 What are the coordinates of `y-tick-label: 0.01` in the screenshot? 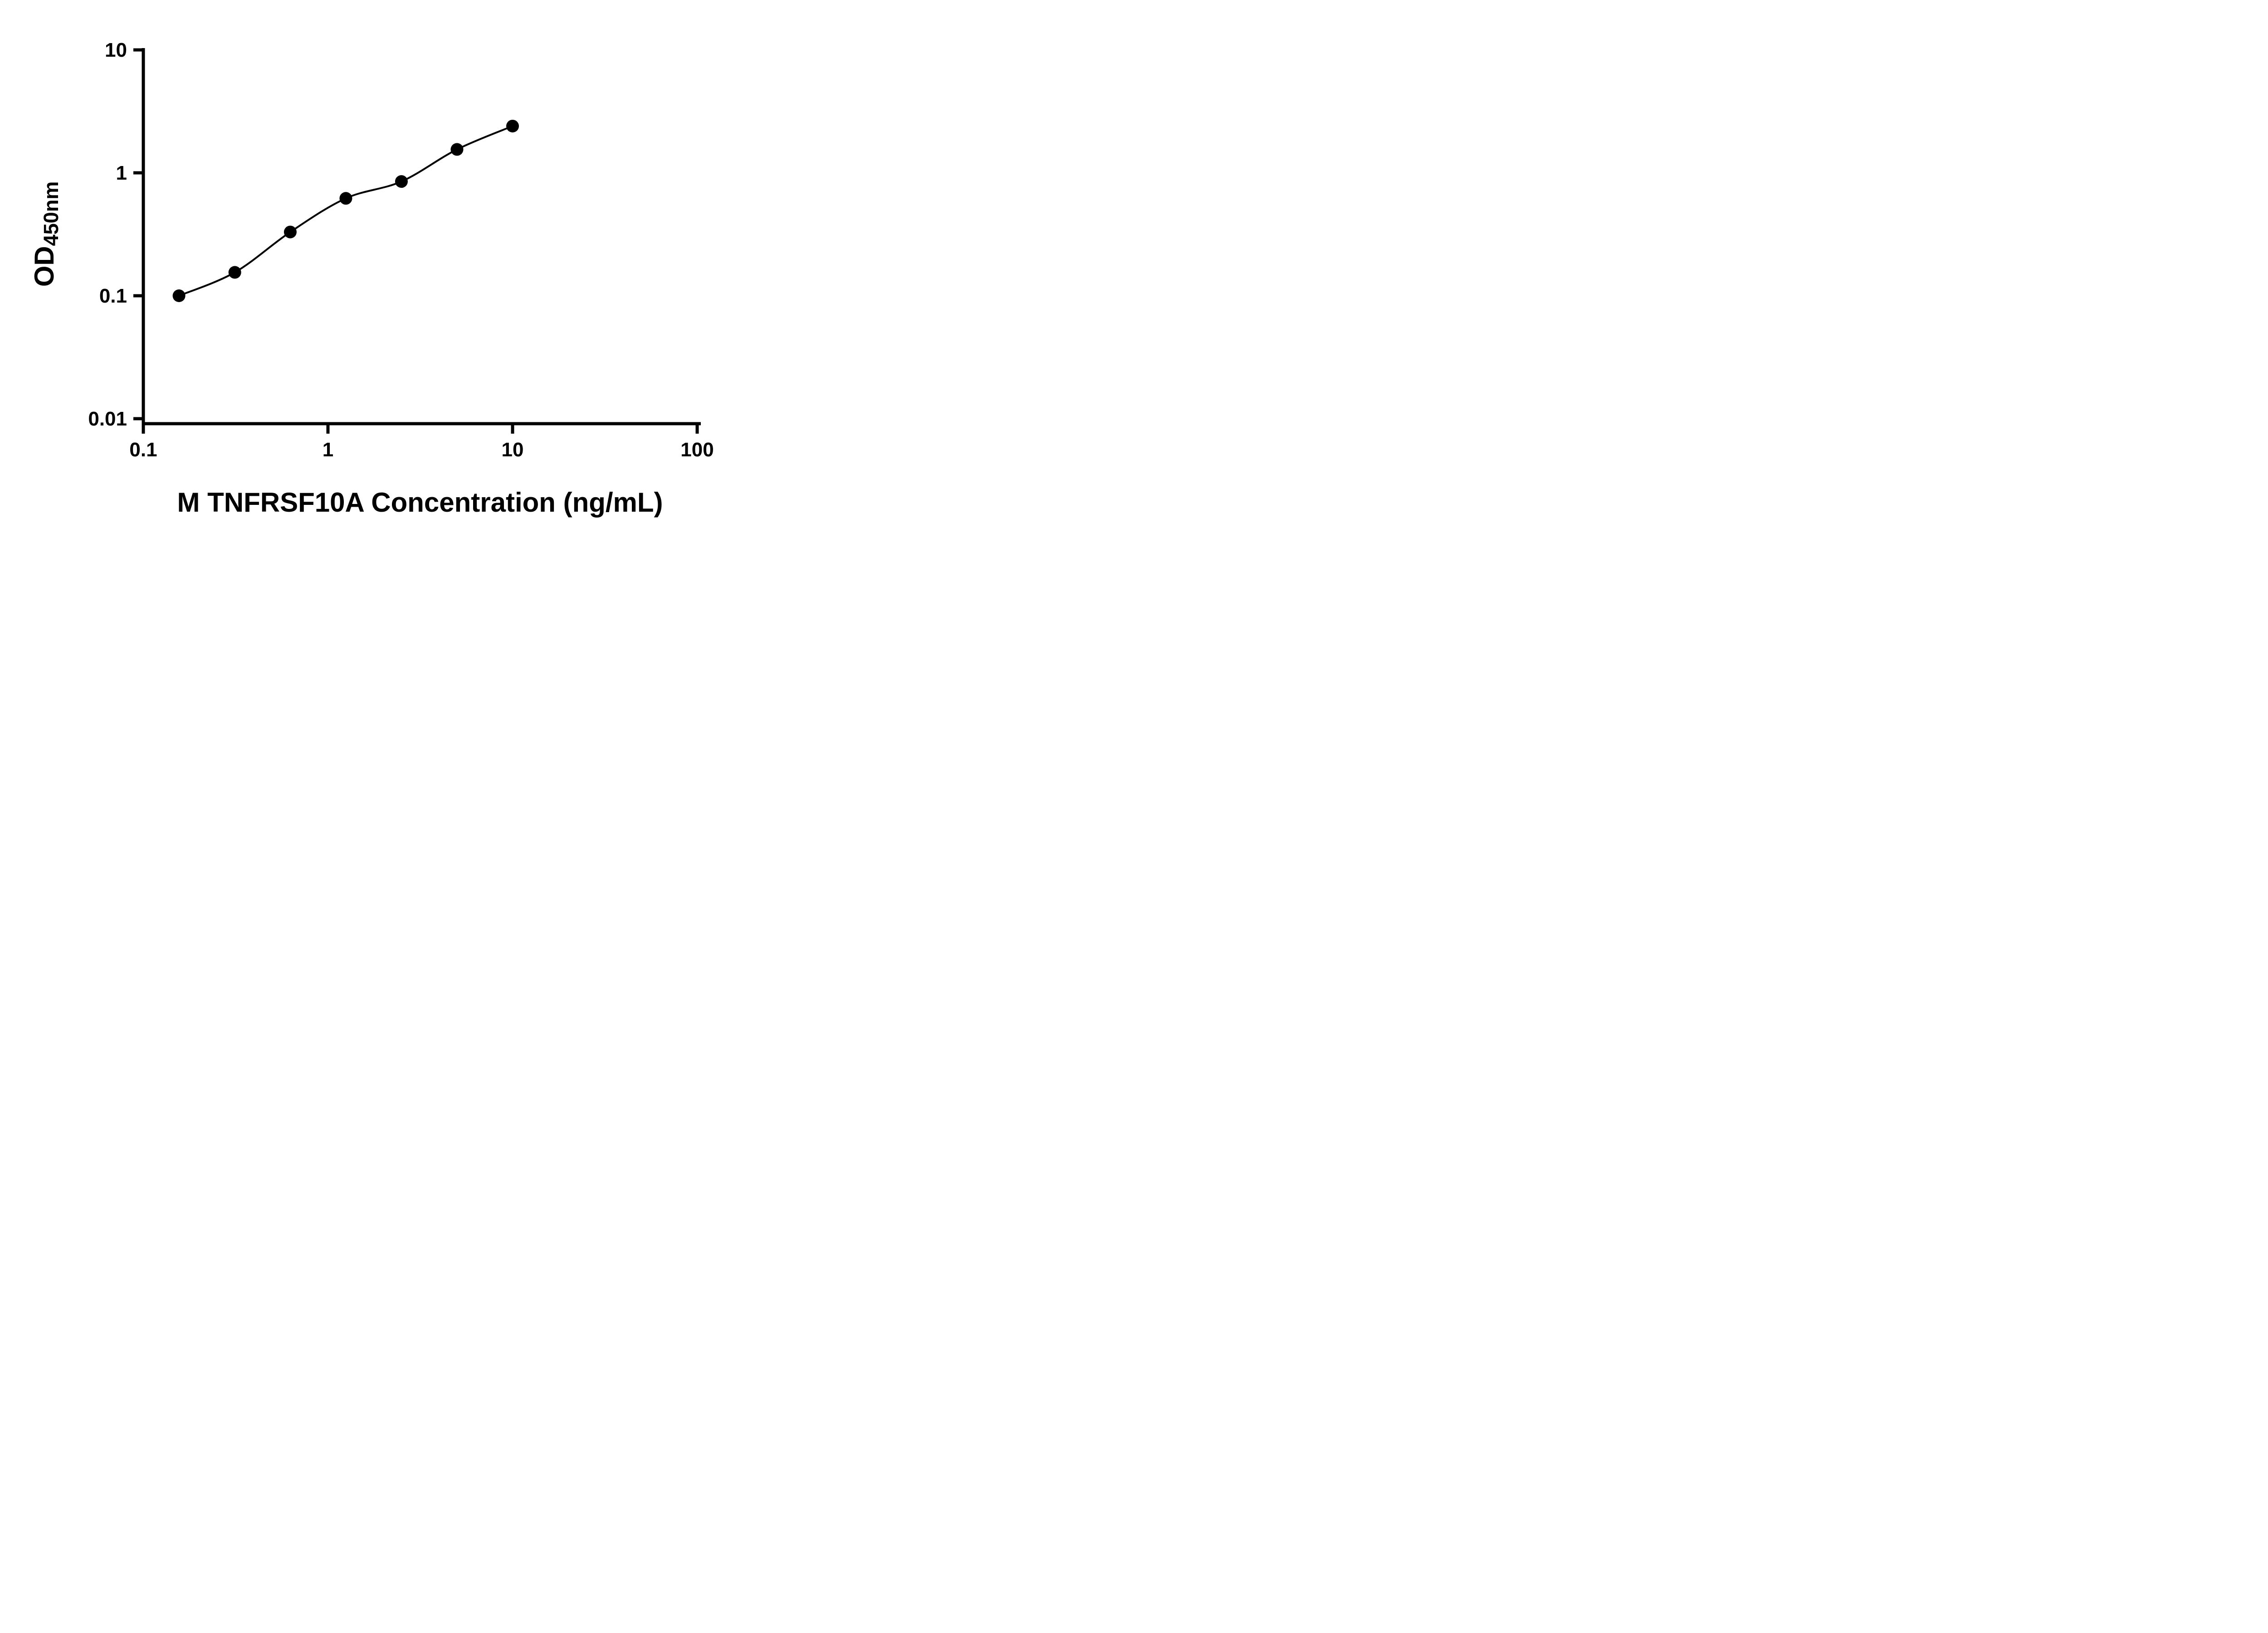 It's located at (108, 419).